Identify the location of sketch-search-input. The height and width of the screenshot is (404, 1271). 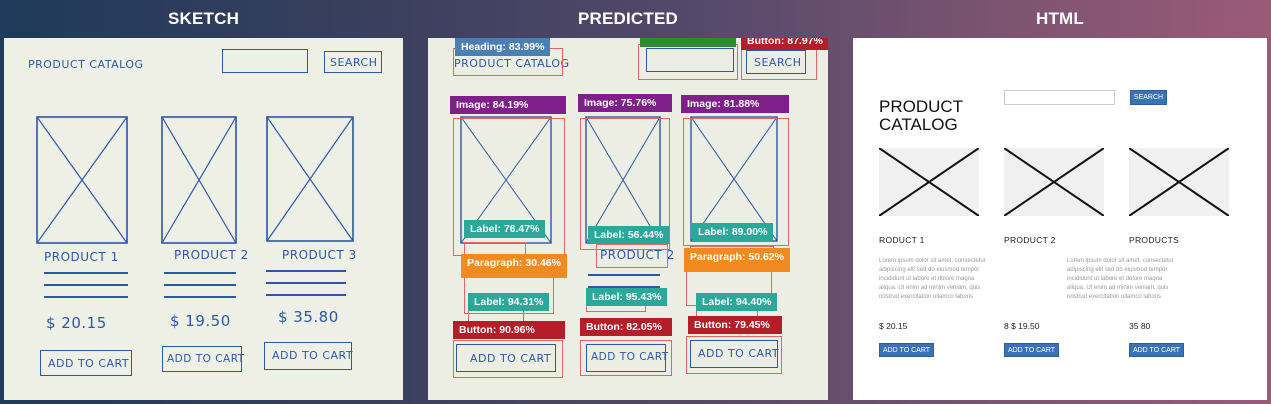
(265, 61).